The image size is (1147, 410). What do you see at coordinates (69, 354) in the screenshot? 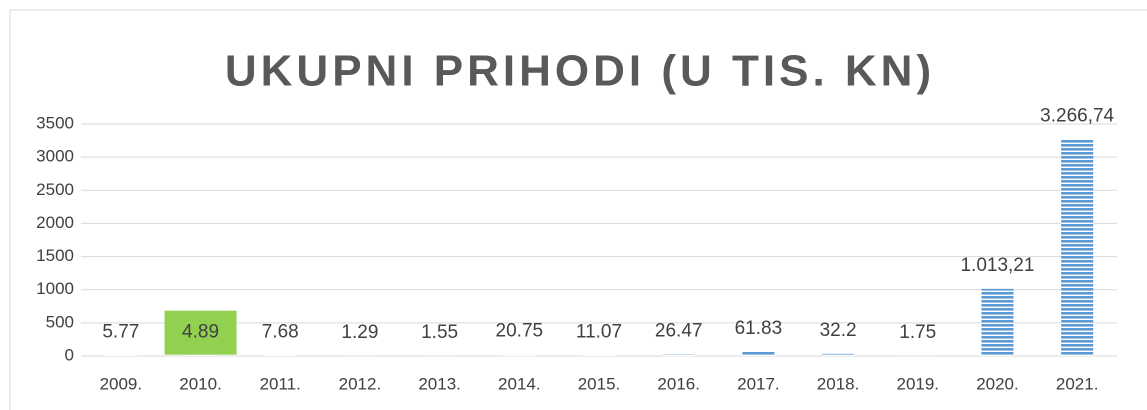
I see `y-tick-label: 0` at bounding box center [69, 354].